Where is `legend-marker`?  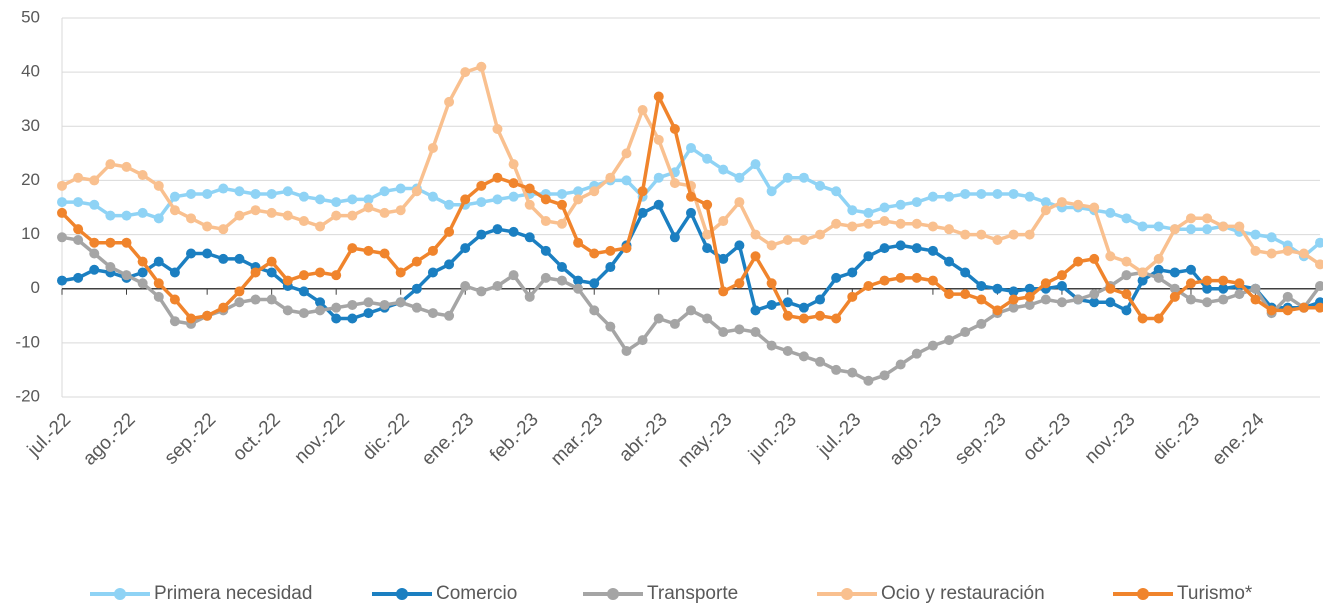 legend-marker is located at coordinates (613, 594).